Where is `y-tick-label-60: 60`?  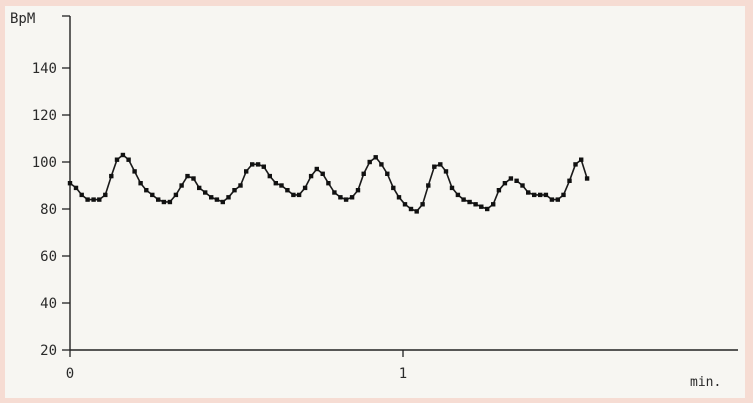 y-tick-label-60: 60 is located at coordinates (48, 257).